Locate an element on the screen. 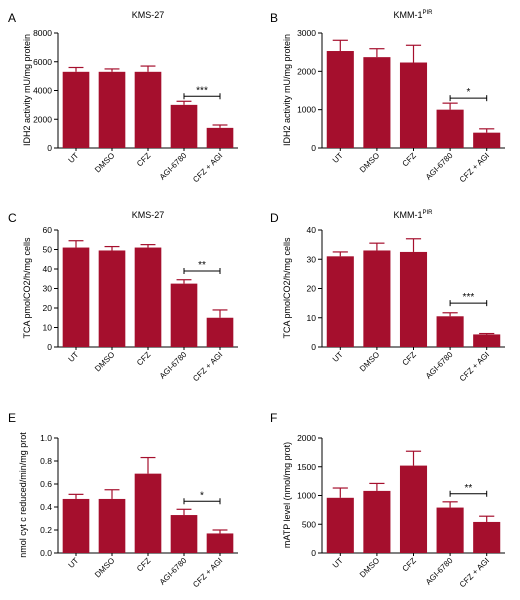 This screenshot has width=520, height=600. y-tick-label: 40 is located at coordinates (312, 230).